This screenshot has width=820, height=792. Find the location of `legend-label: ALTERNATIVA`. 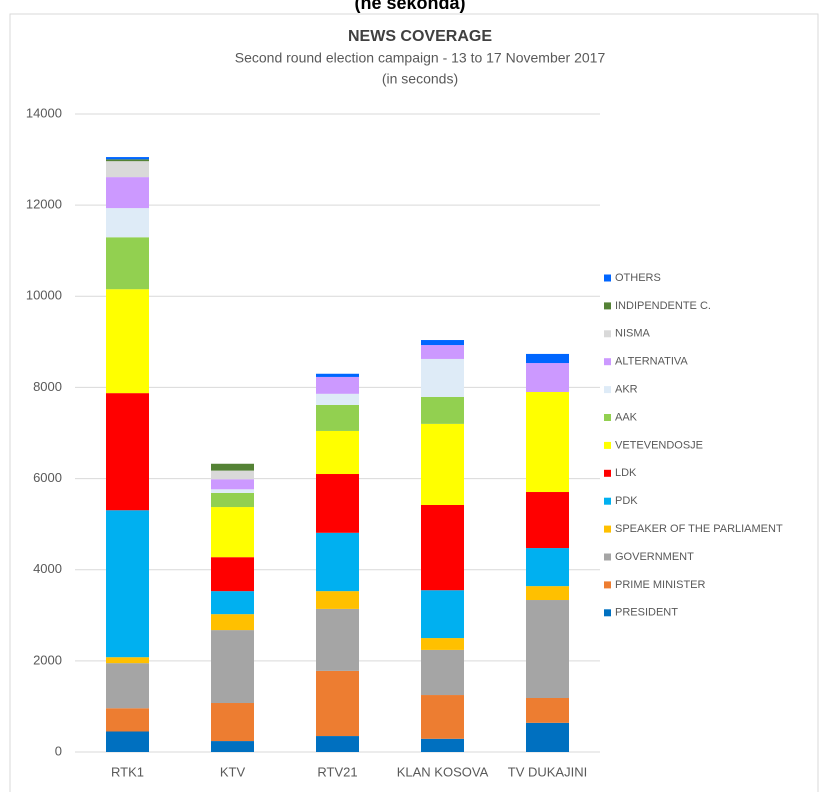

legend-label: ALTERNATIVA is located at coordinates (651, 362).